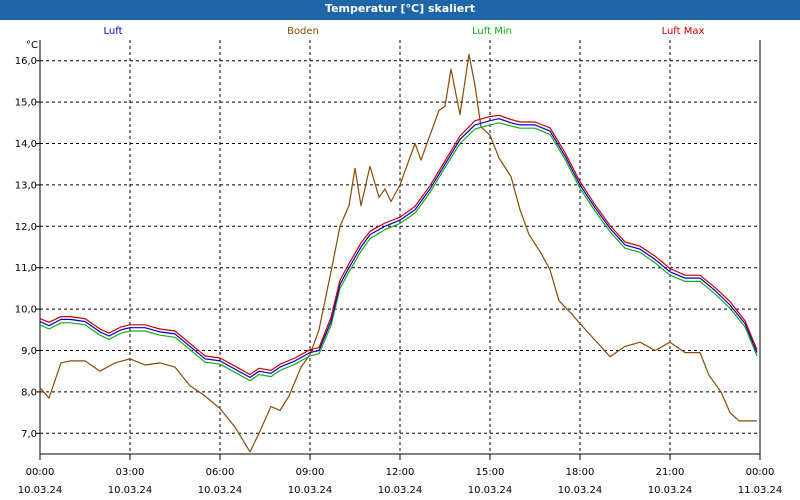 Image resolution: width=800 pixels, height=500 pixels. I want to click on x-tick-time: 21:00, so click(670, 472).